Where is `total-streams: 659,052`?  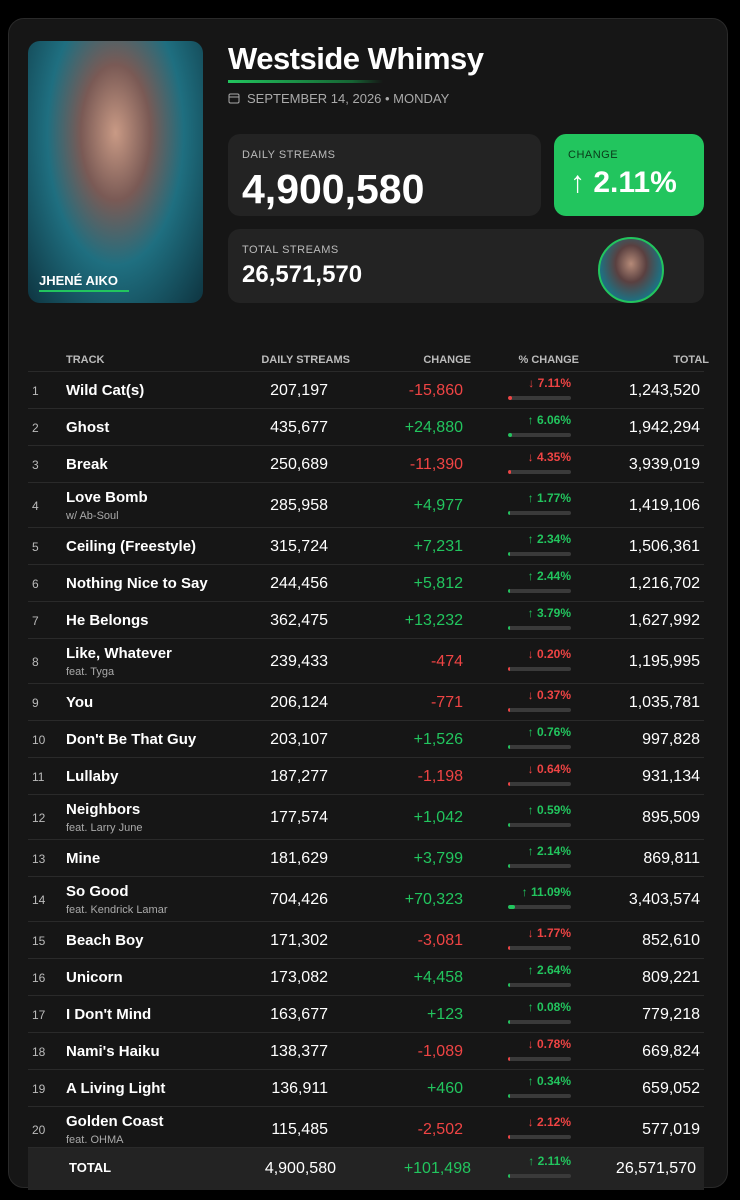 total-streams: 659,052 is located at coordinates (671, 1088).